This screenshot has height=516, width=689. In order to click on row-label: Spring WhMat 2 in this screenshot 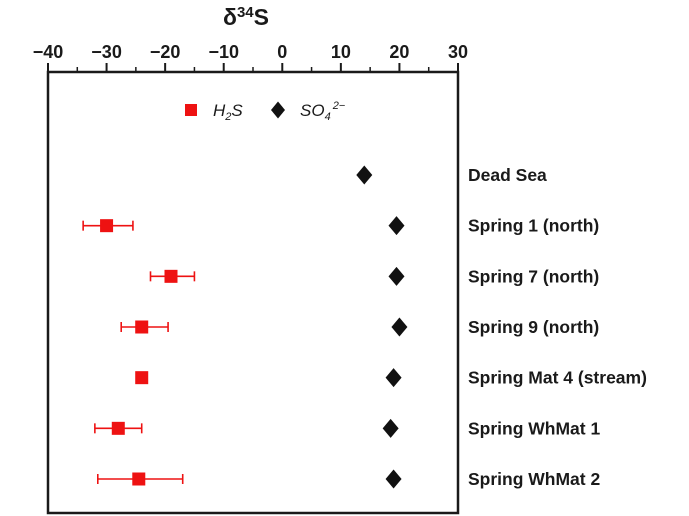, I will do `click(534, 479)`.